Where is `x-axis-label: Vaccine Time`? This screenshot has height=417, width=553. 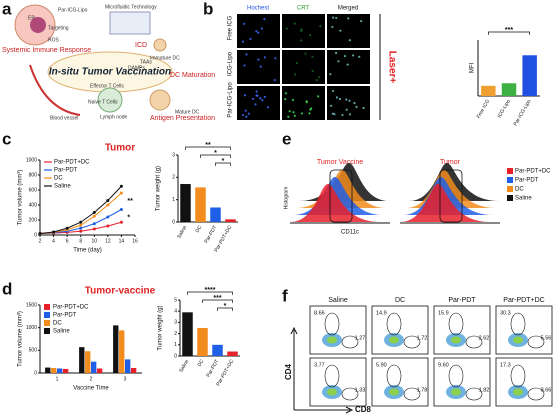 x-axis-label: Vaccine Time is located at coordinates (91, 389).